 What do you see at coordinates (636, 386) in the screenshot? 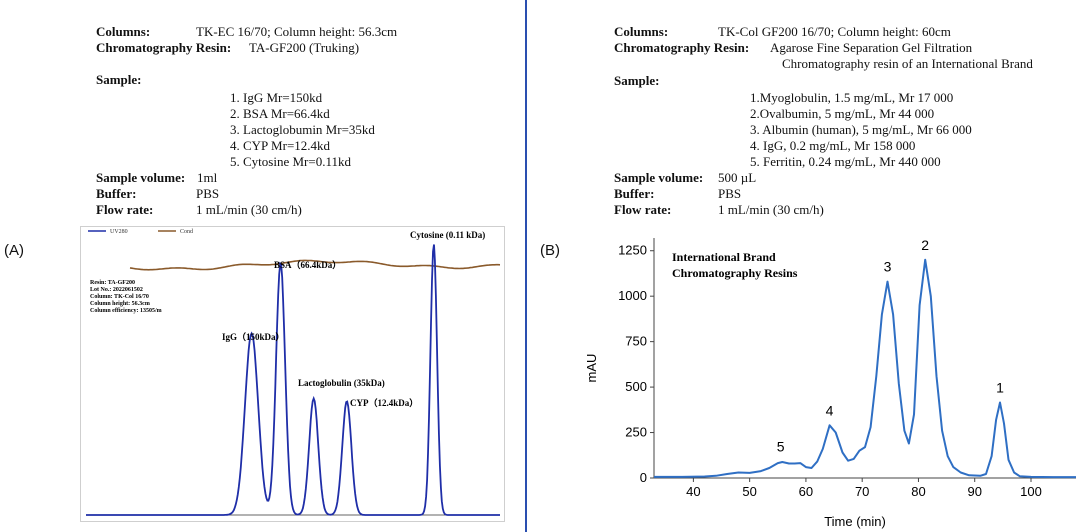
I see `y-tick-label: 500` at bounding box center [636, 386].